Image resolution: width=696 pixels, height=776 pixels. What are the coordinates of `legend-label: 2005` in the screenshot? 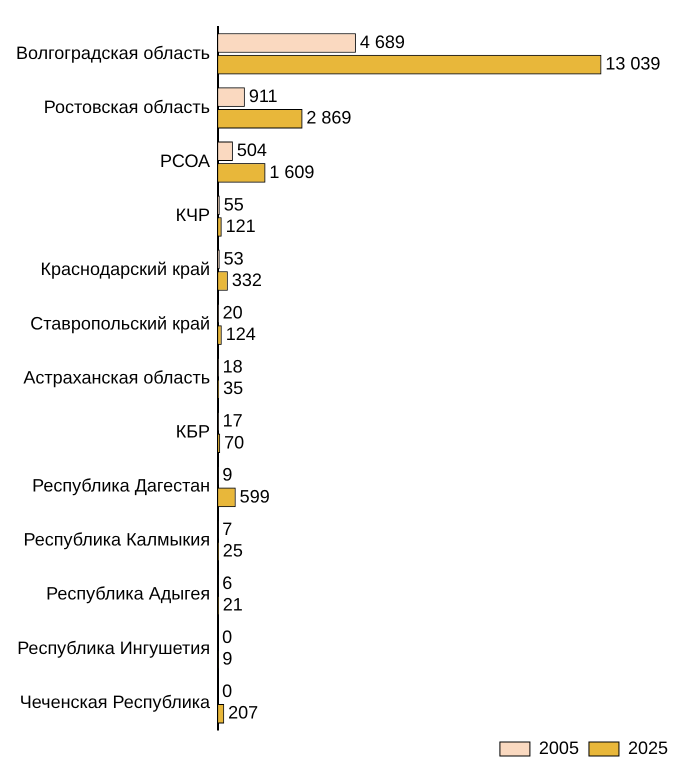 It's located at (558, 748).